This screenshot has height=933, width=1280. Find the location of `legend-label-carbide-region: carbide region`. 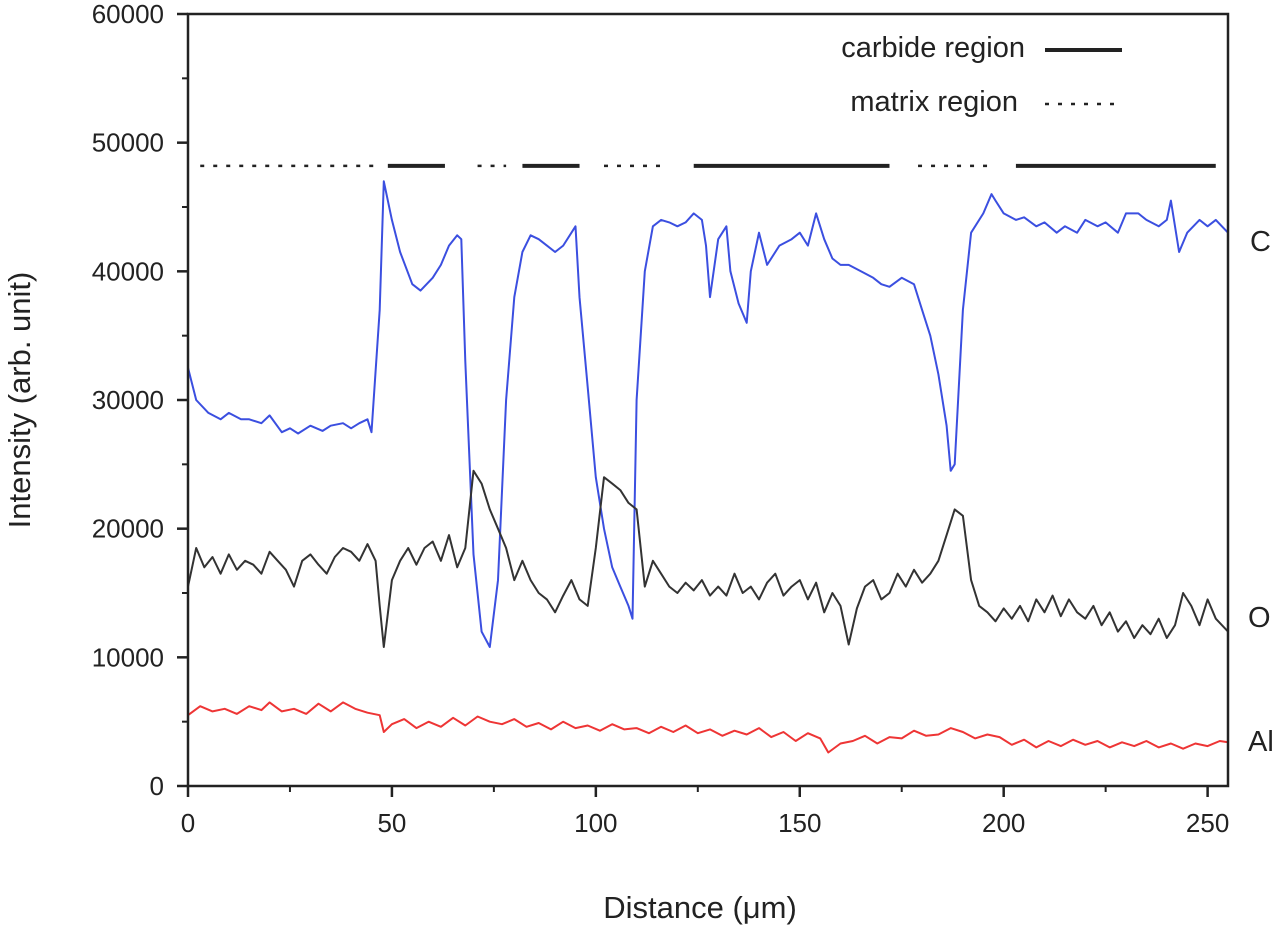

legend-label-carbide-region: carbide region is located at coordinates (933, 48).